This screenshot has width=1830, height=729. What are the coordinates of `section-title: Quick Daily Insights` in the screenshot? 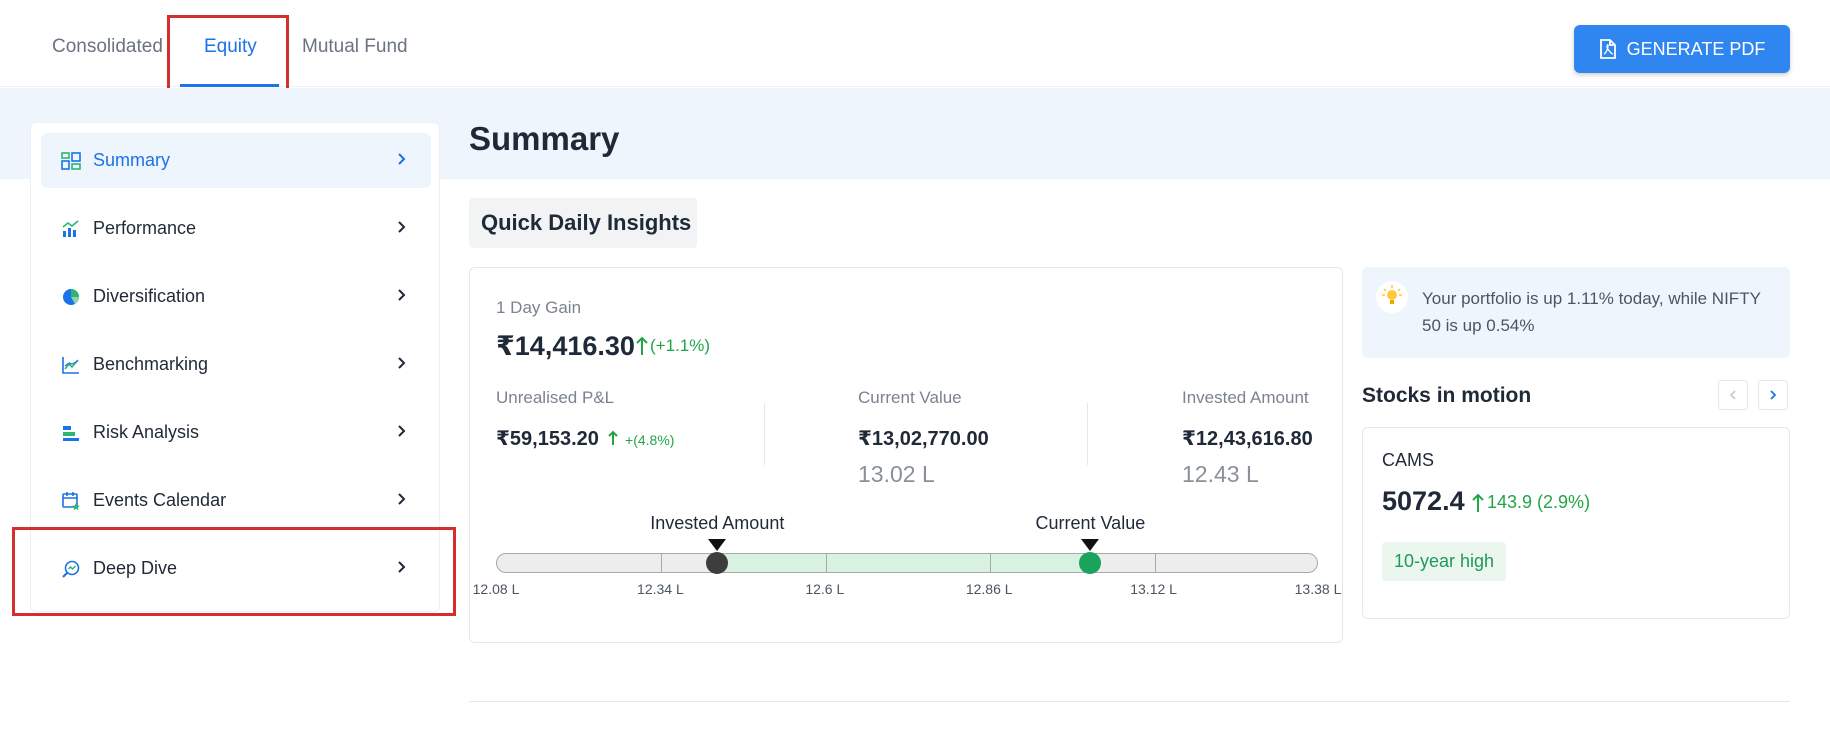 It's located at (583, 223).